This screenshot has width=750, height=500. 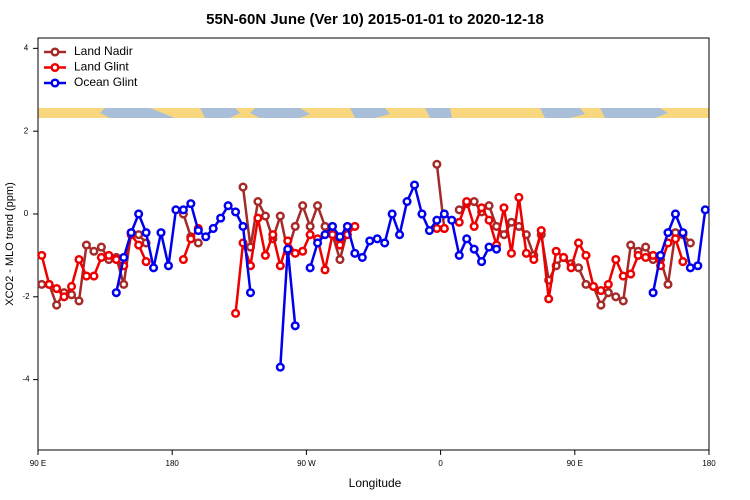 I want to click on legend-label: Ocean Glint, so click(x=106, y=82).